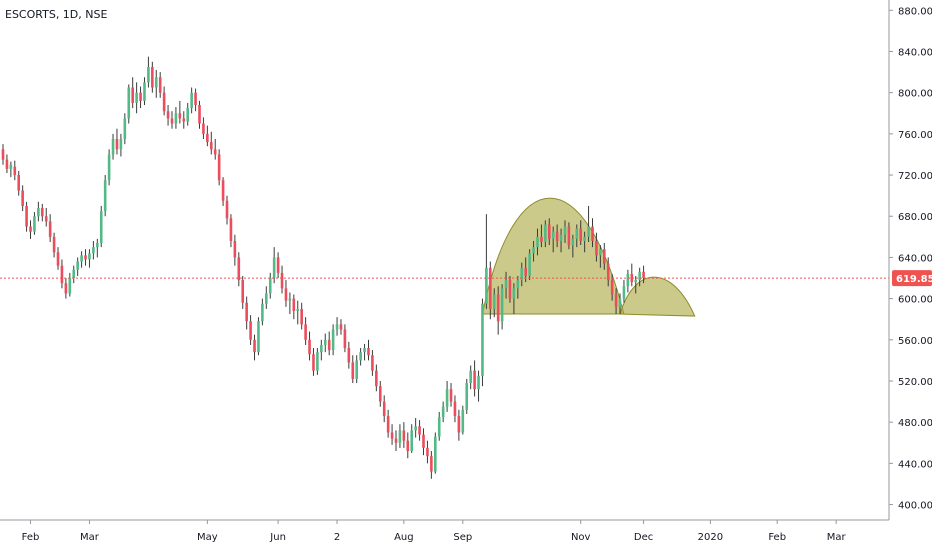 Image resolution: width=932 pixels, height=550 pixels. I want to click on x-tick-label: 2020, so click(710, 537).